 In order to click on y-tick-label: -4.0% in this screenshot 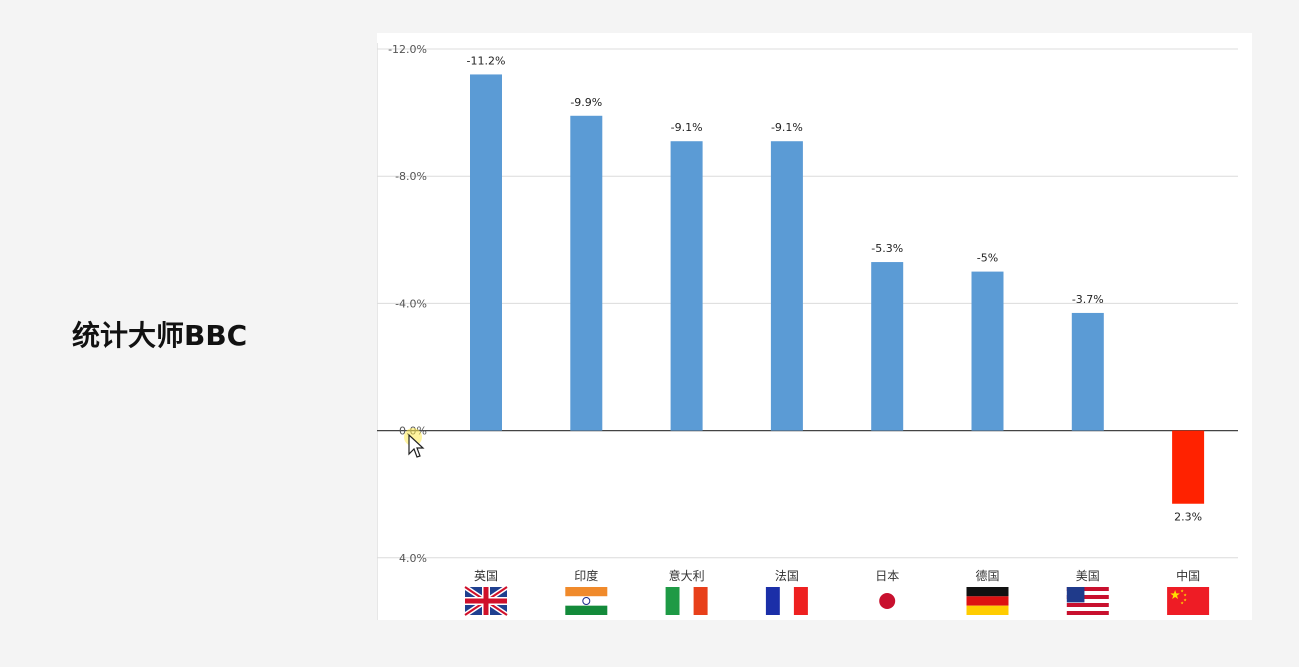, I will do `click(411, 303)`.